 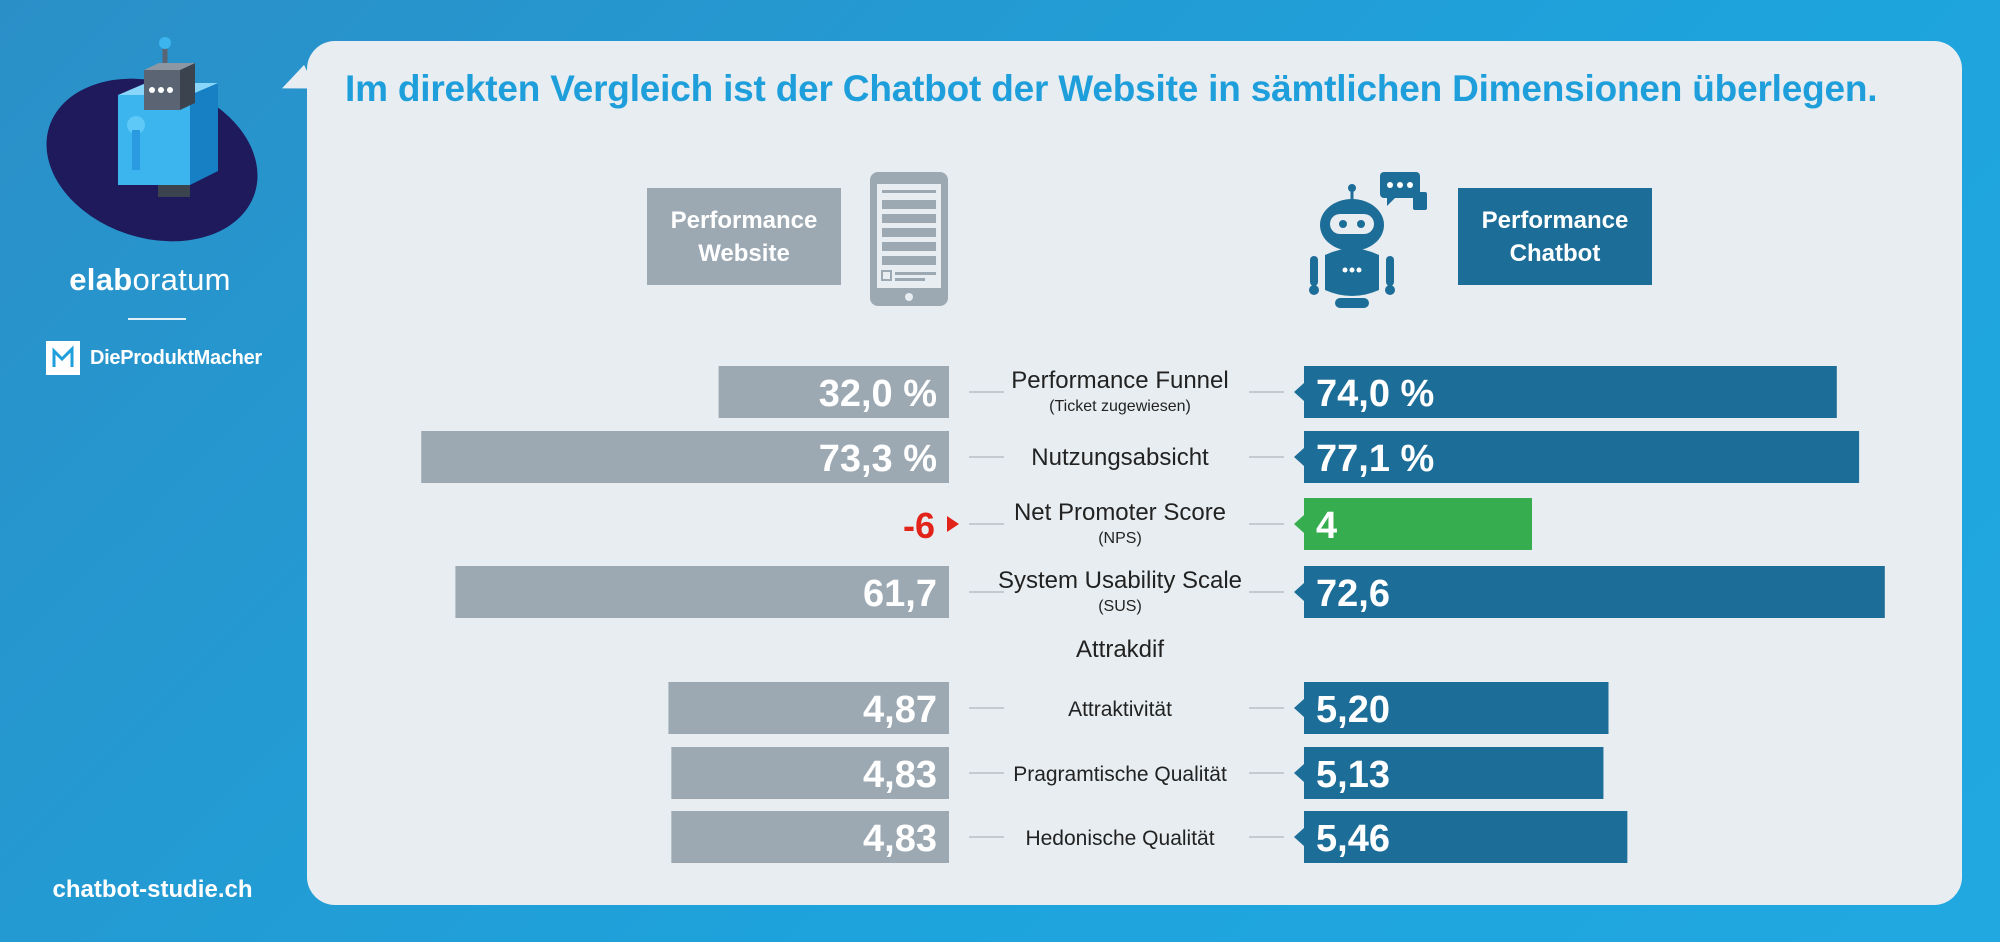 What do you see at coordinates (1353, 594) in the screenshot?
I see `bar-label-chatbot: 72,6` at bounding box center [1353, 594].